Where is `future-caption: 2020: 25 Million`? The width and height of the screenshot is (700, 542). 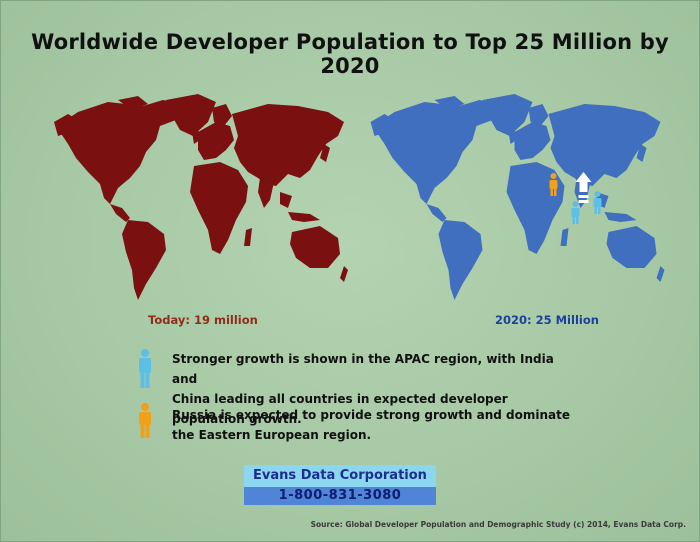 future-caption: 2020: 25 Million is located at coordinates (547, 320).